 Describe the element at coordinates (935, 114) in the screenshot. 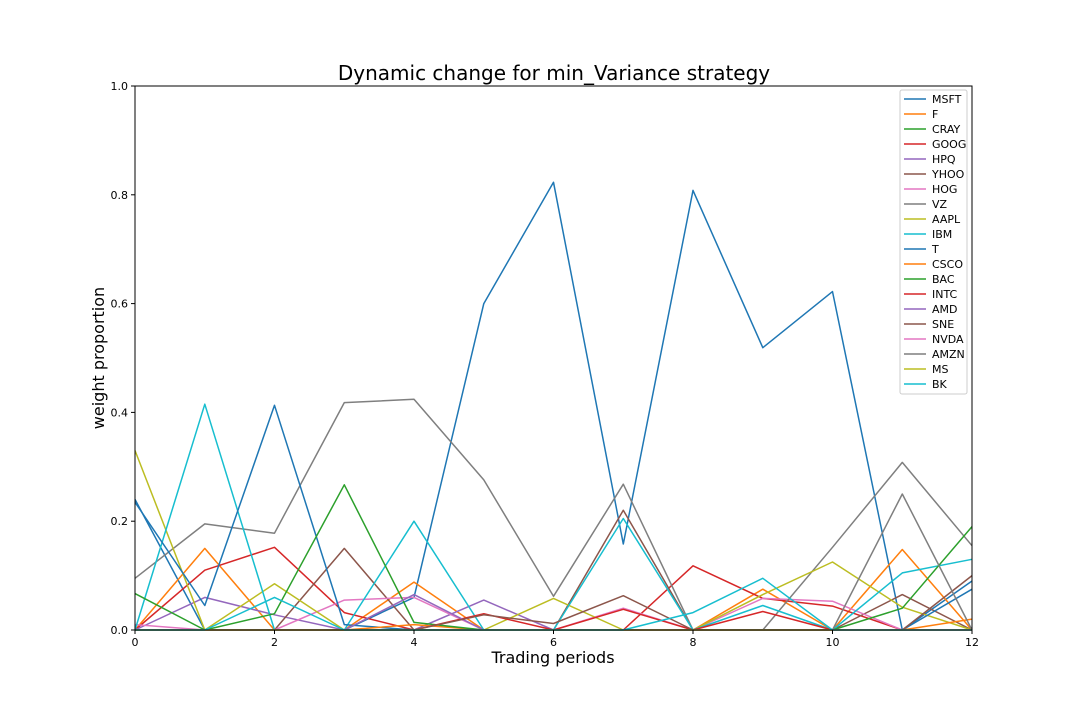

I see `legend-label: F` at that location.